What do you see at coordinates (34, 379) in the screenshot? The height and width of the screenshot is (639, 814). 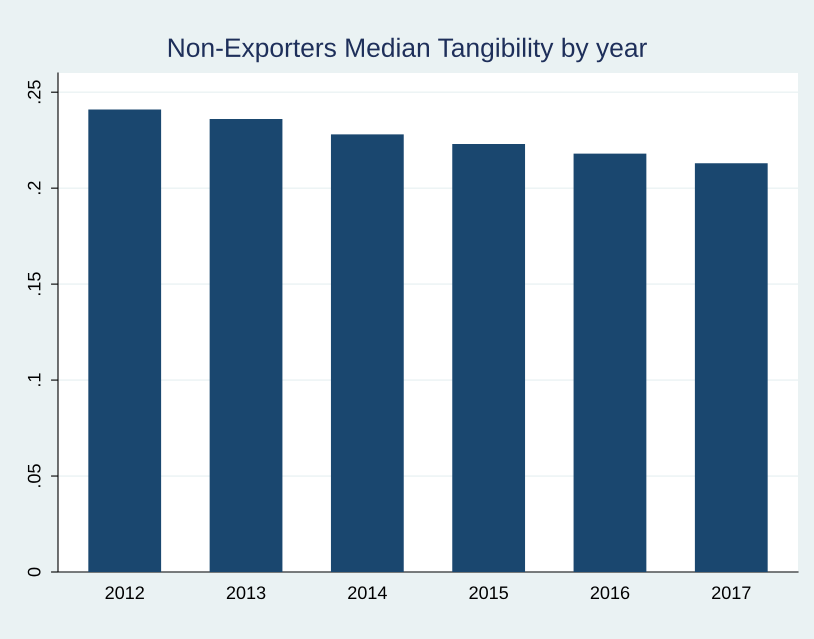 I see `y-tick-label: .1` at bounding box center [34, 379].